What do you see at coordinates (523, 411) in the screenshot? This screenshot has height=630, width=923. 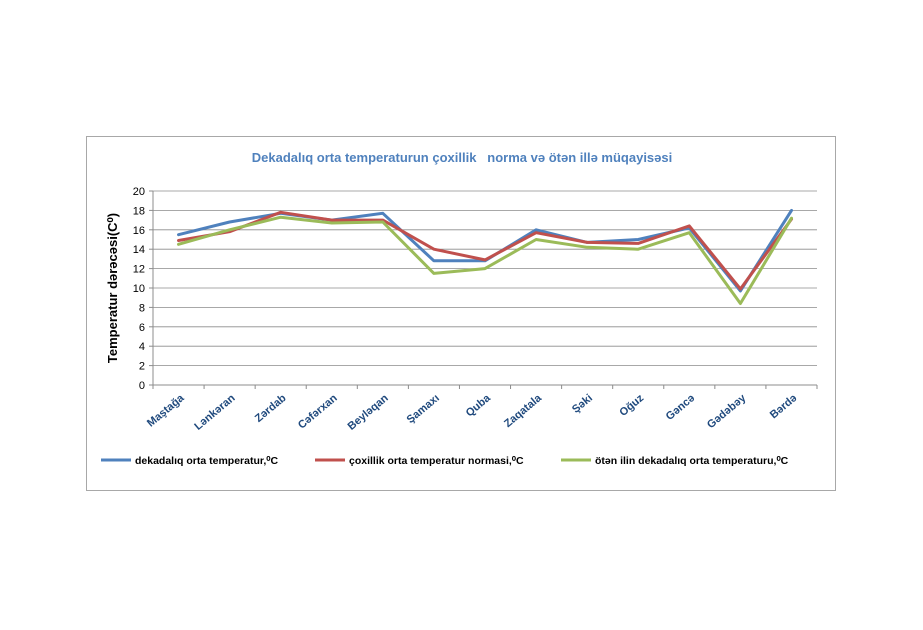 I see `x-tick-label: Zaqatala` at bounding box center [523, 411].